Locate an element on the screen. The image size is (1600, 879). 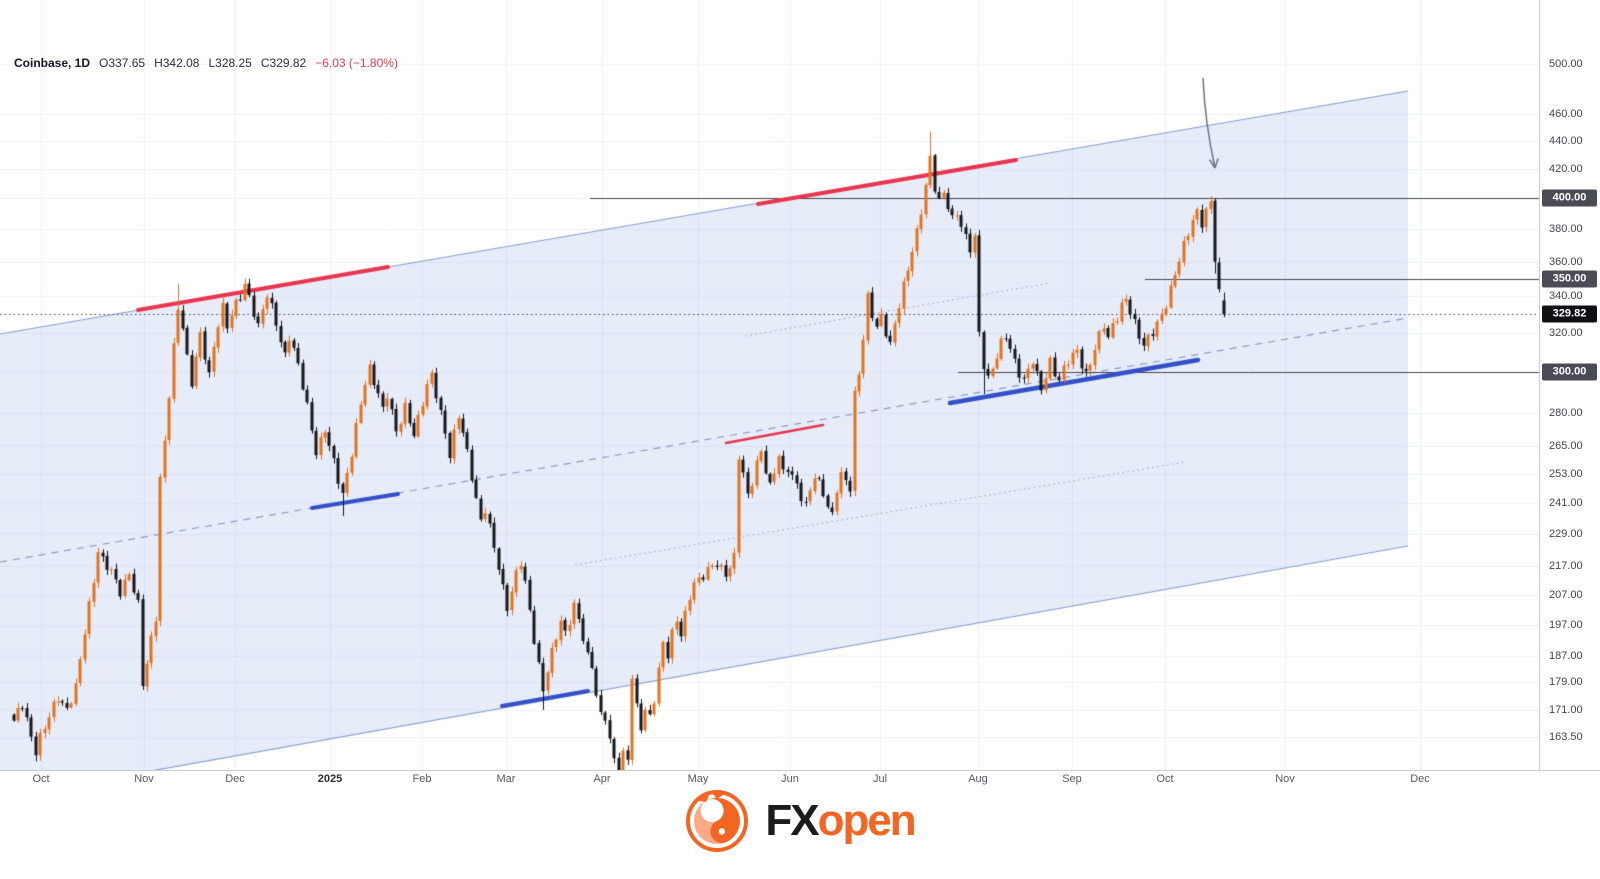
change-value: −6.03 (−1.80%) is located at coordinates (356, 63).